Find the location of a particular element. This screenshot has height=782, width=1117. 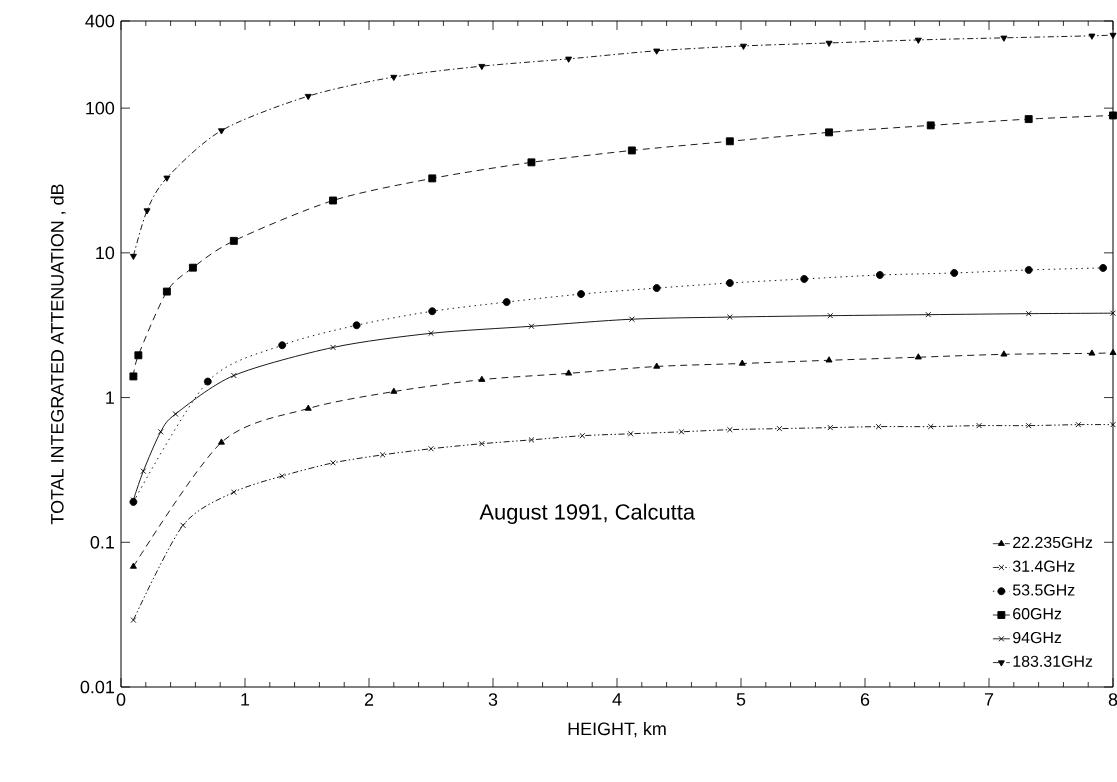

x-tick-label: 8 is located at coordinates (1112, 699).